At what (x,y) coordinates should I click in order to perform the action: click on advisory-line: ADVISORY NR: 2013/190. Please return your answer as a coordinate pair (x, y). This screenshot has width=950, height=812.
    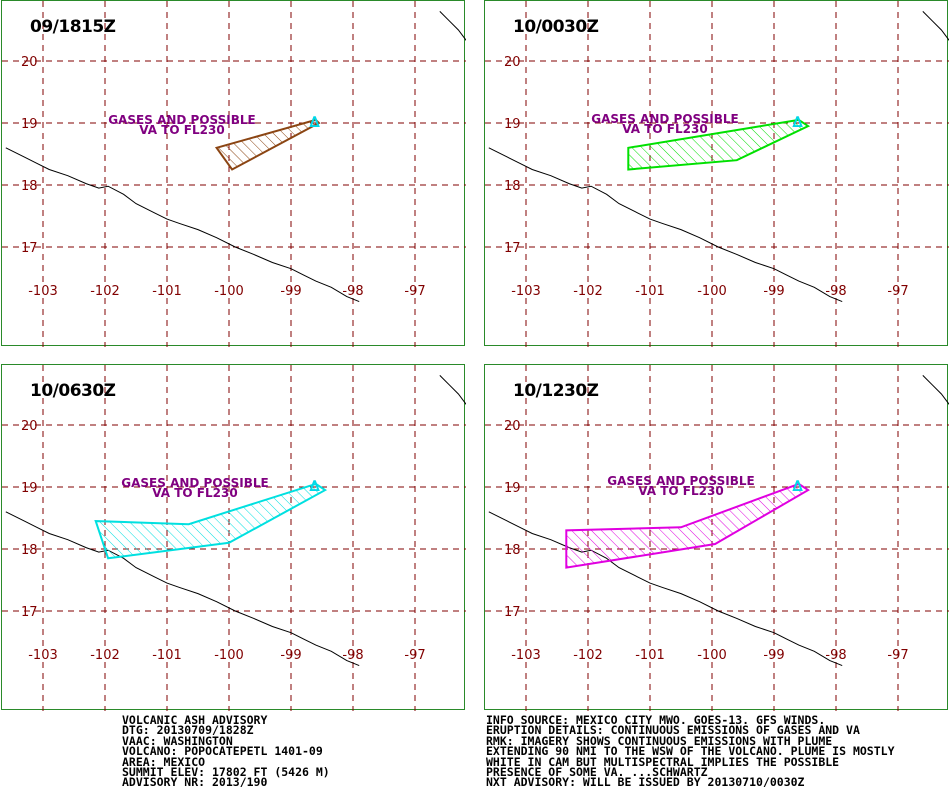
    Looking at the image, I should click on (195, 782).